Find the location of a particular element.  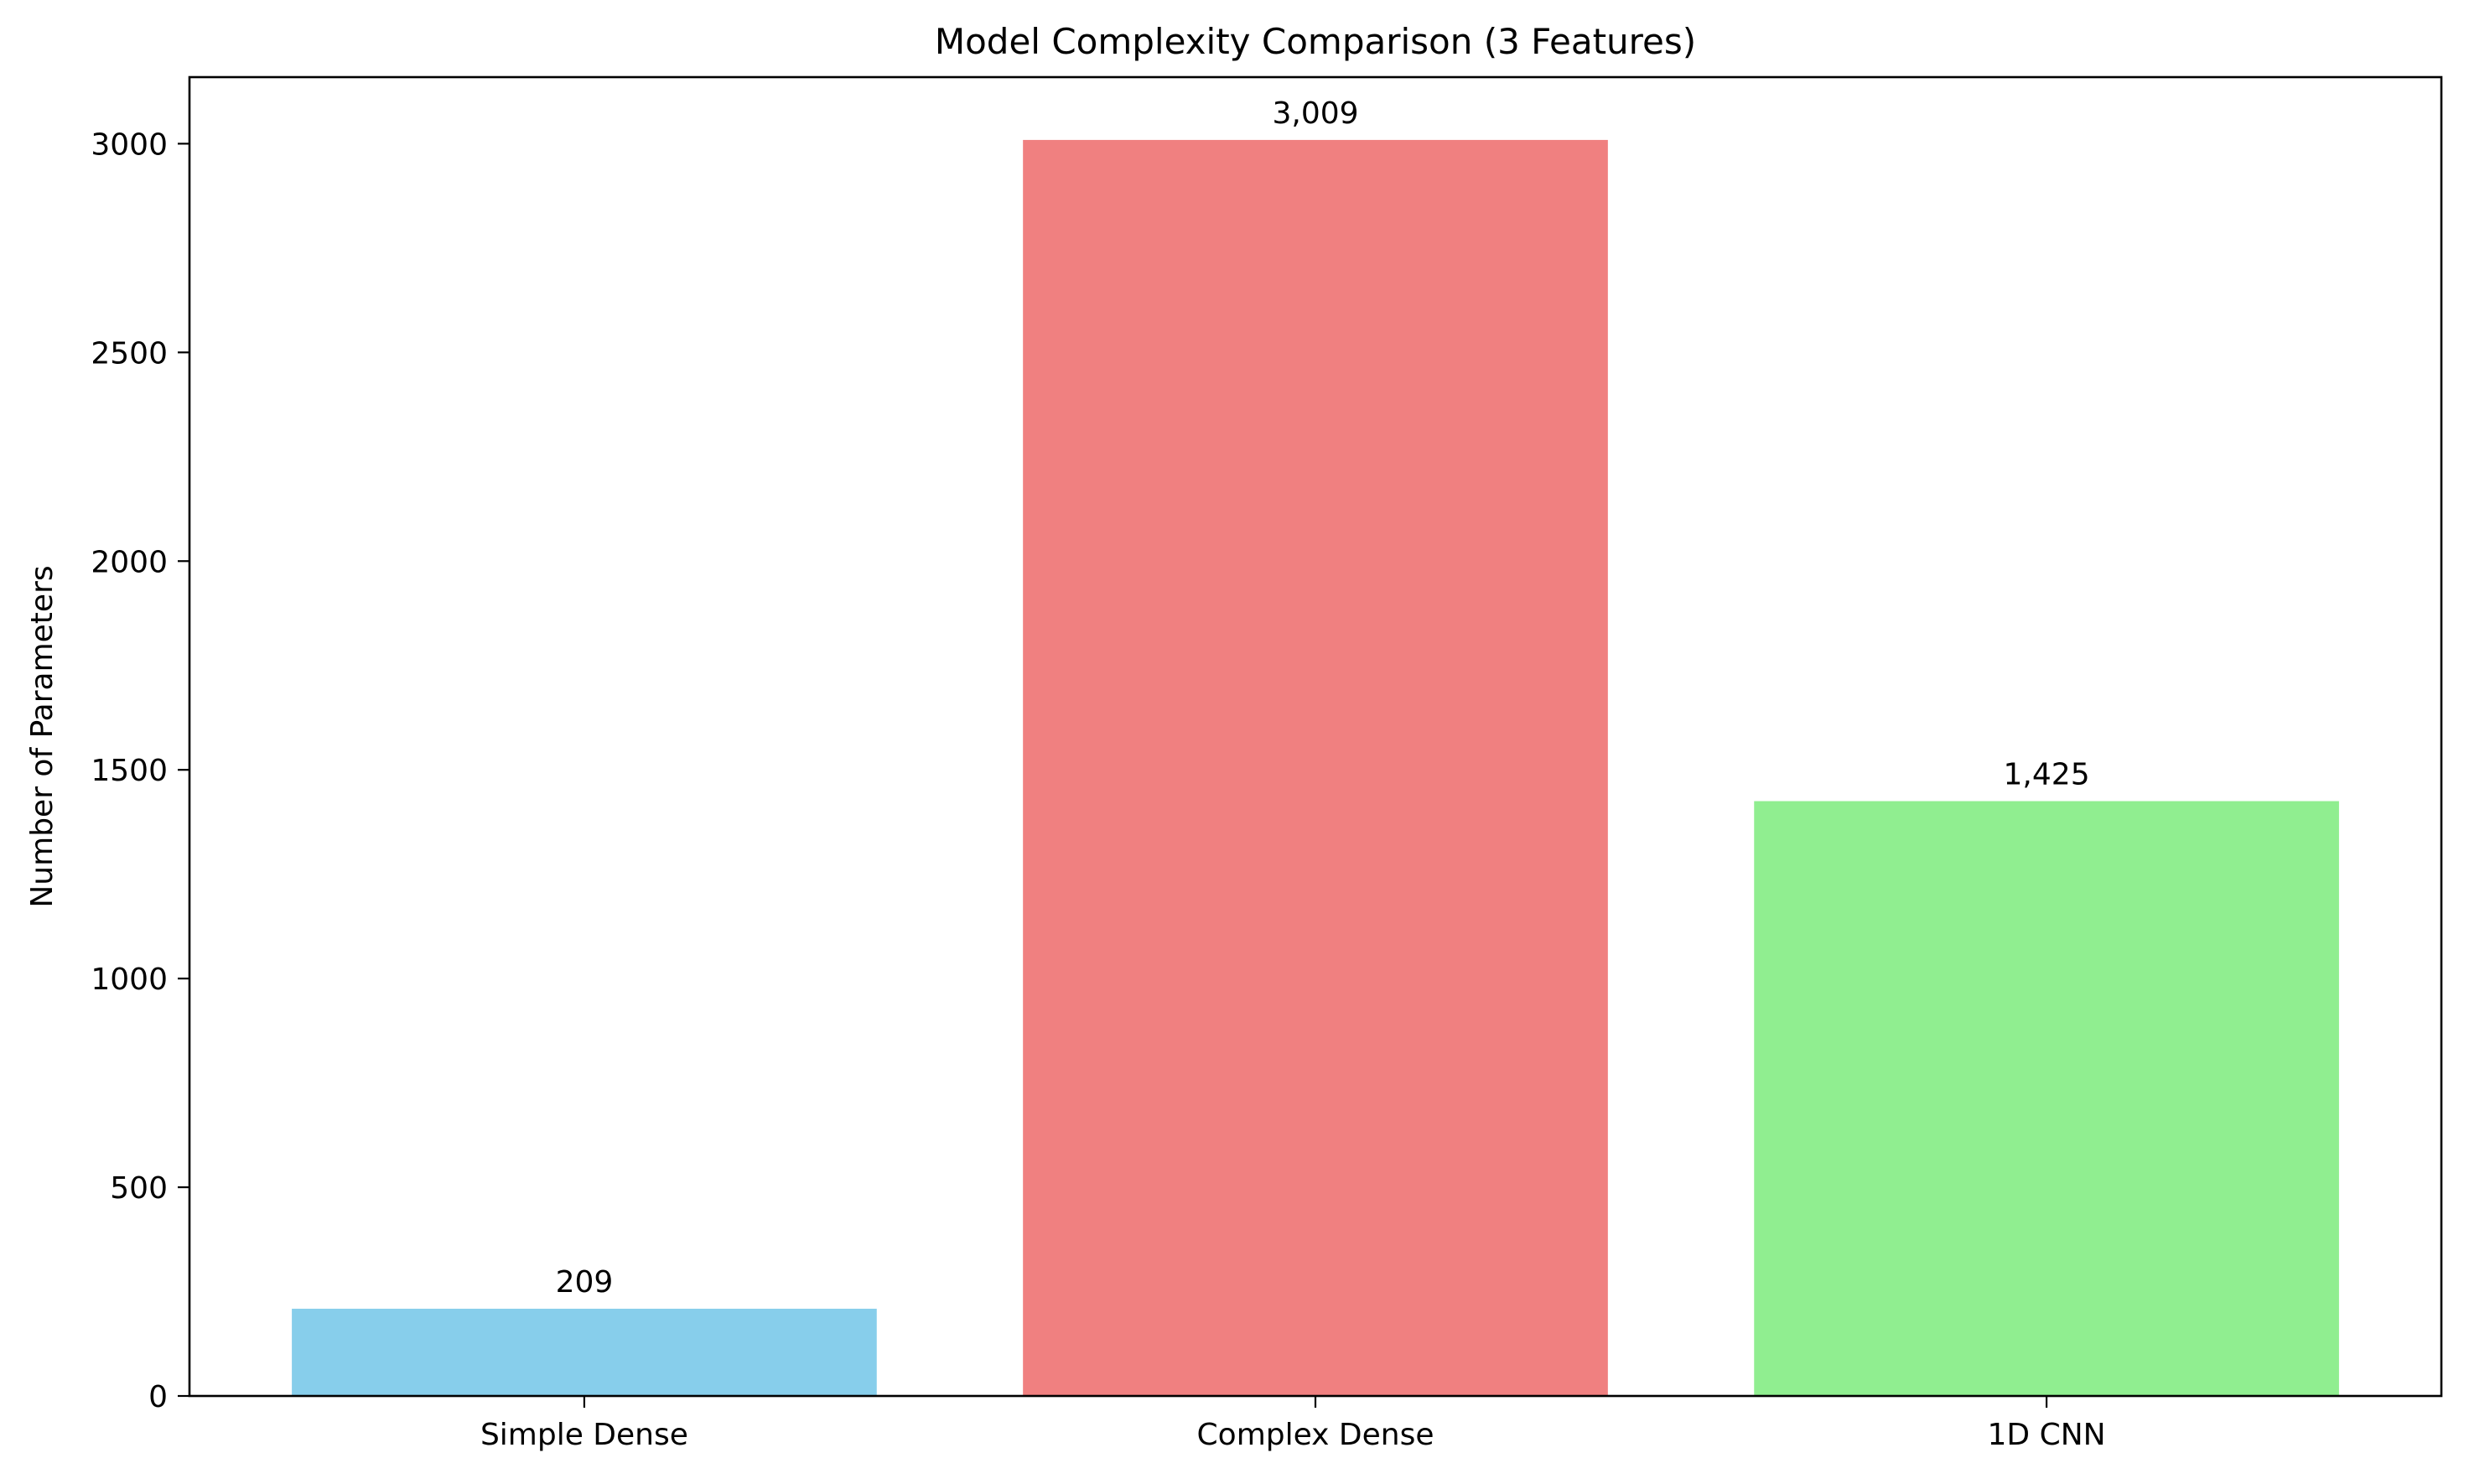

y-tick-label: 0 is located at coordinates (158, 1397).